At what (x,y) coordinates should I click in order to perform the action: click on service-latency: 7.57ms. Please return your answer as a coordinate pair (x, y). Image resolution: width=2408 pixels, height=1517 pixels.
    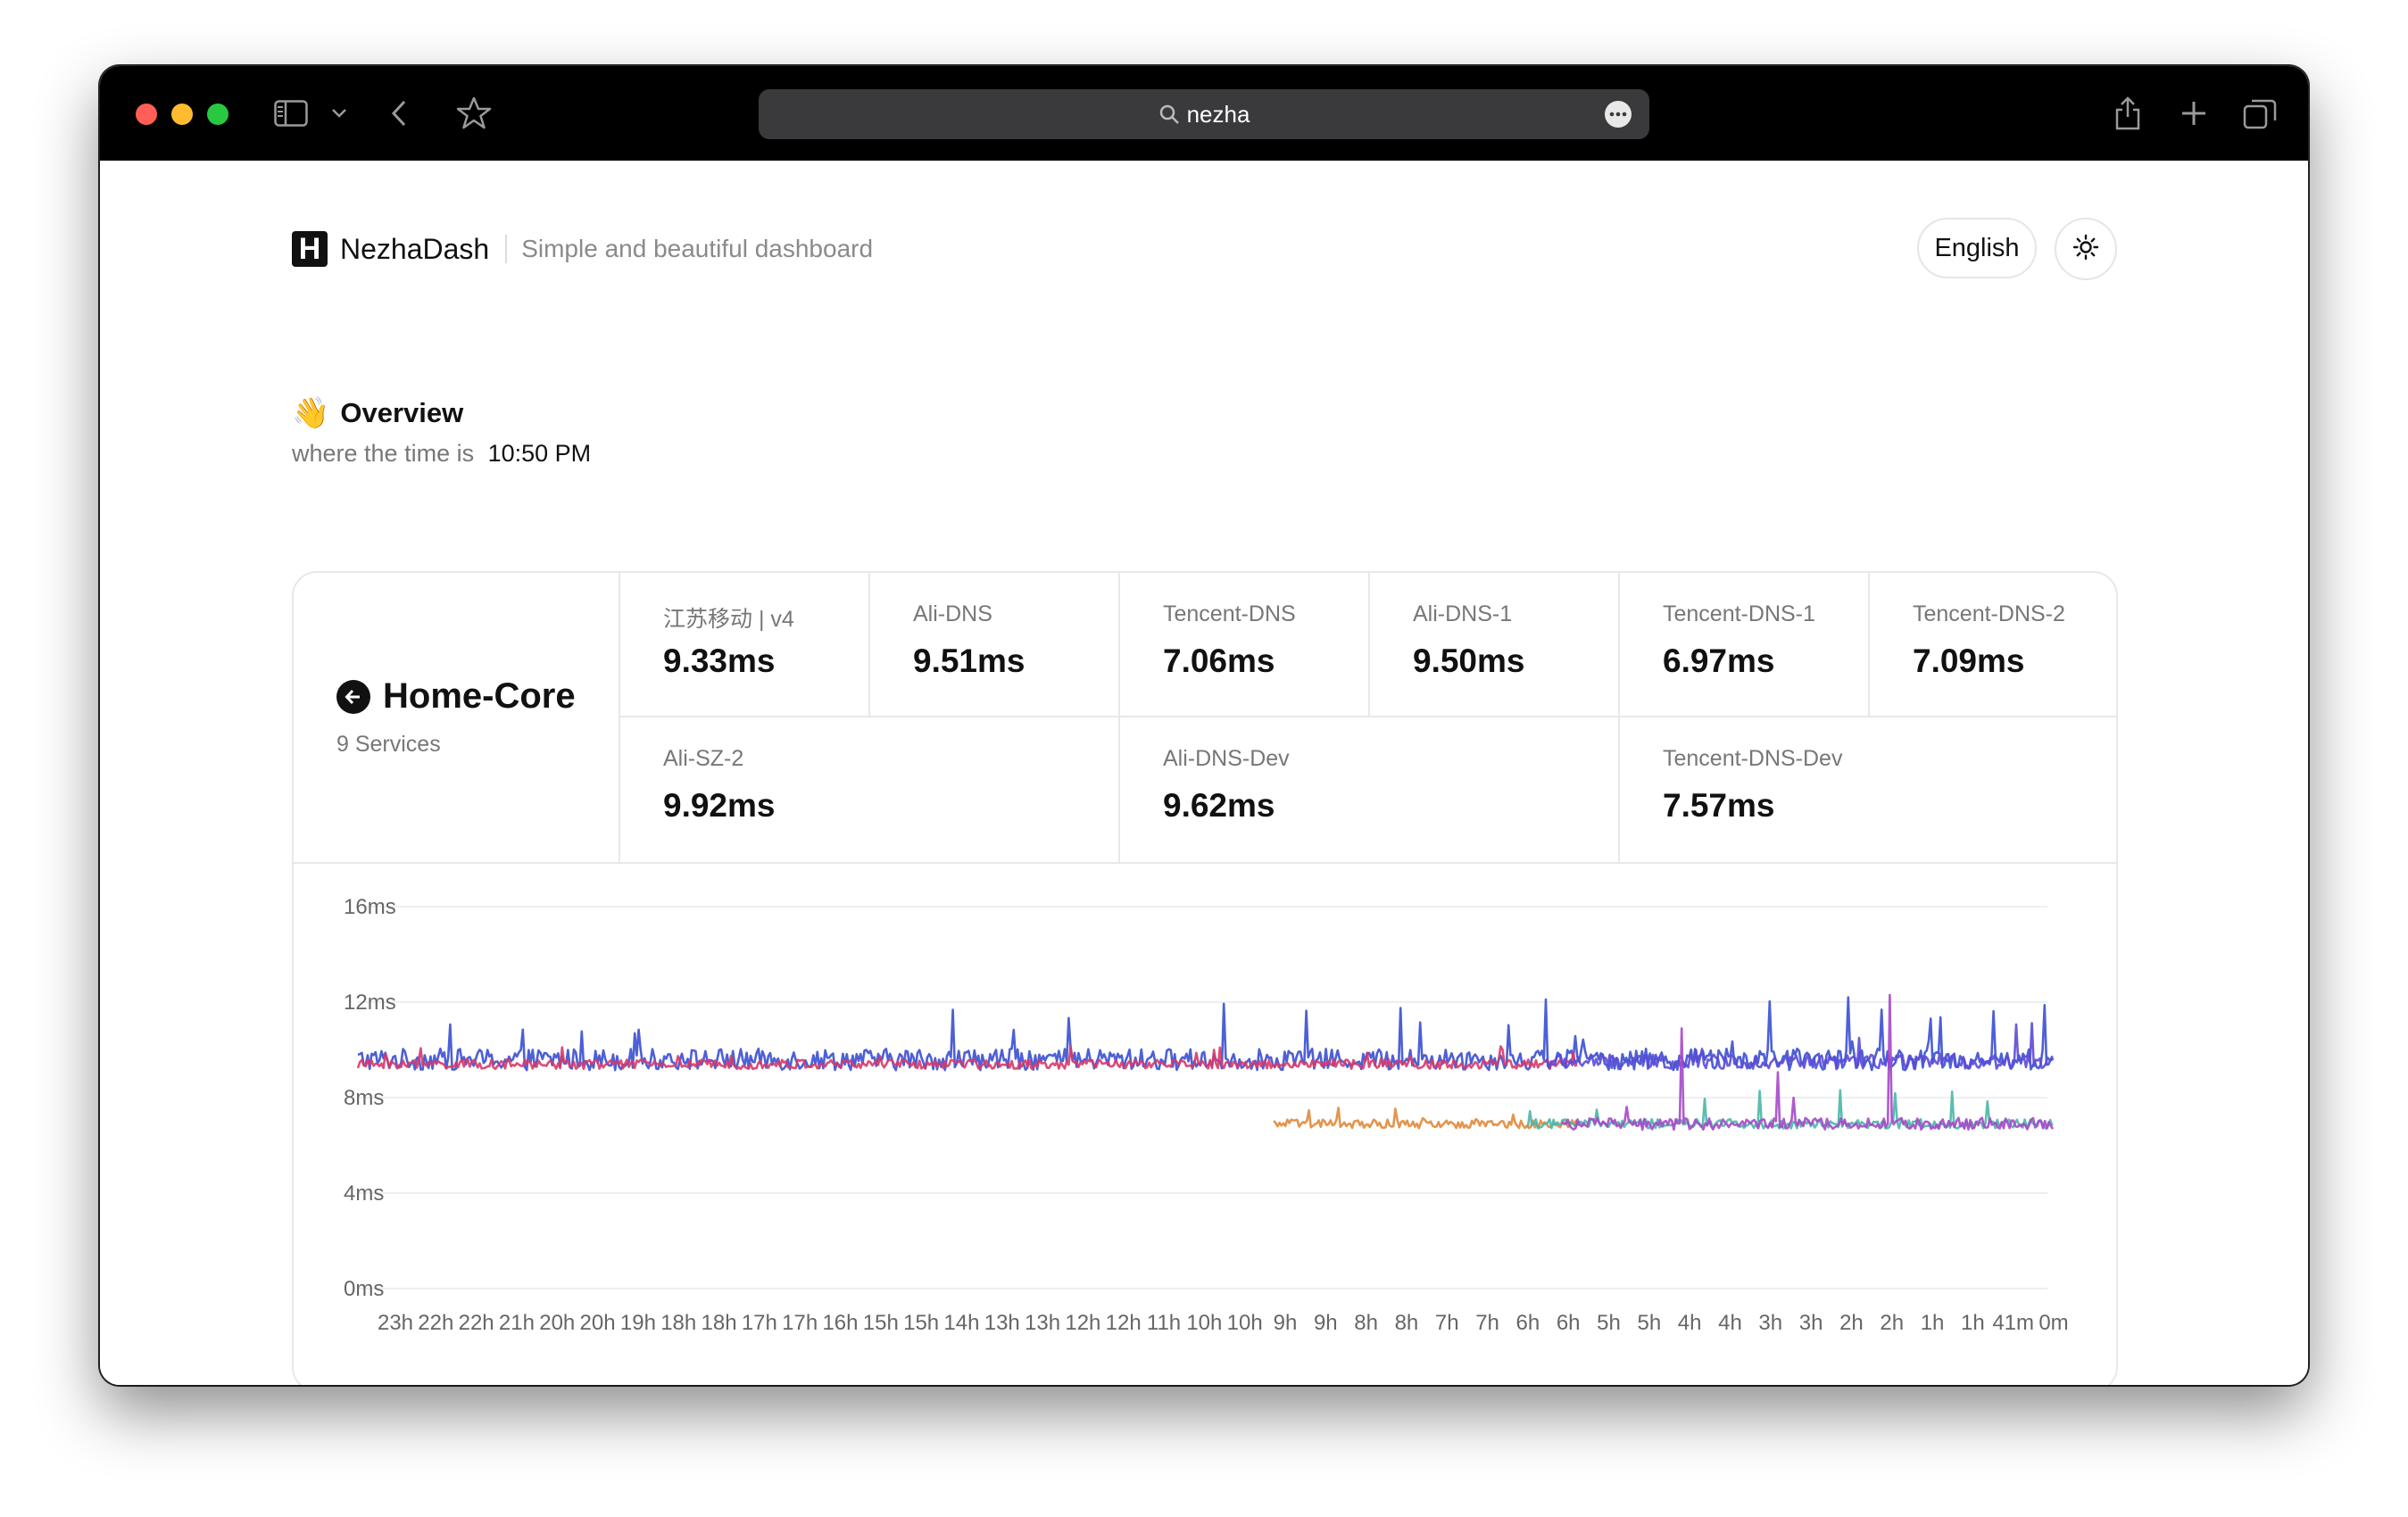
    Looking at the image, I should click on (1719, 805).